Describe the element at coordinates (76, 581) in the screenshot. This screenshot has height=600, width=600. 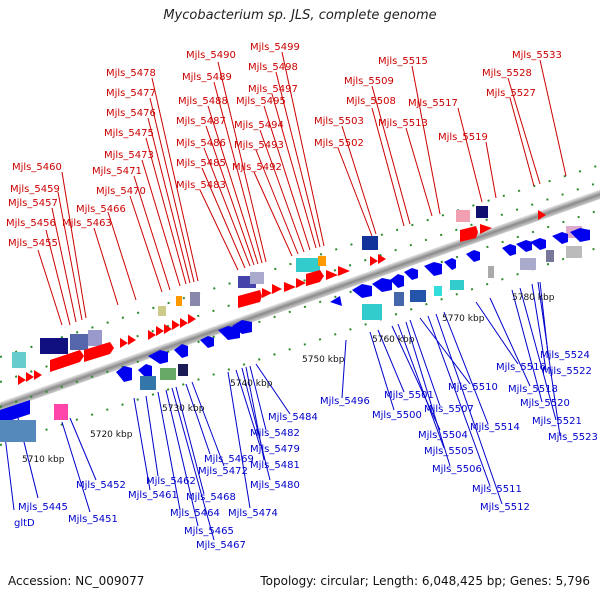
I see `accession-text: Accession: NC_009077` at that location.